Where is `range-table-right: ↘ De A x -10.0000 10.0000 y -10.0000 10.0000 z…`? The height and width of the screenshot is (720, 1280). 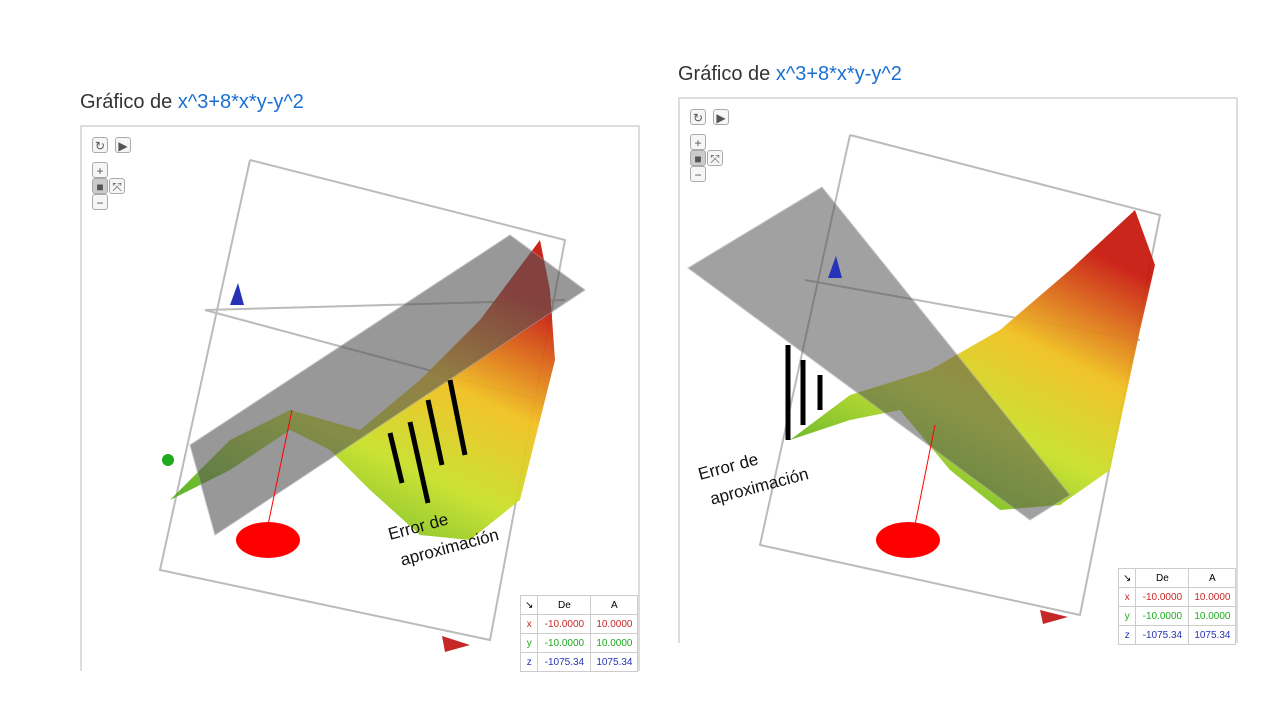
range-table-right: ↘ De A x -10.0000 10.0000 y -10.0000 10.0000 z… is located at coordinates (1177, 606).